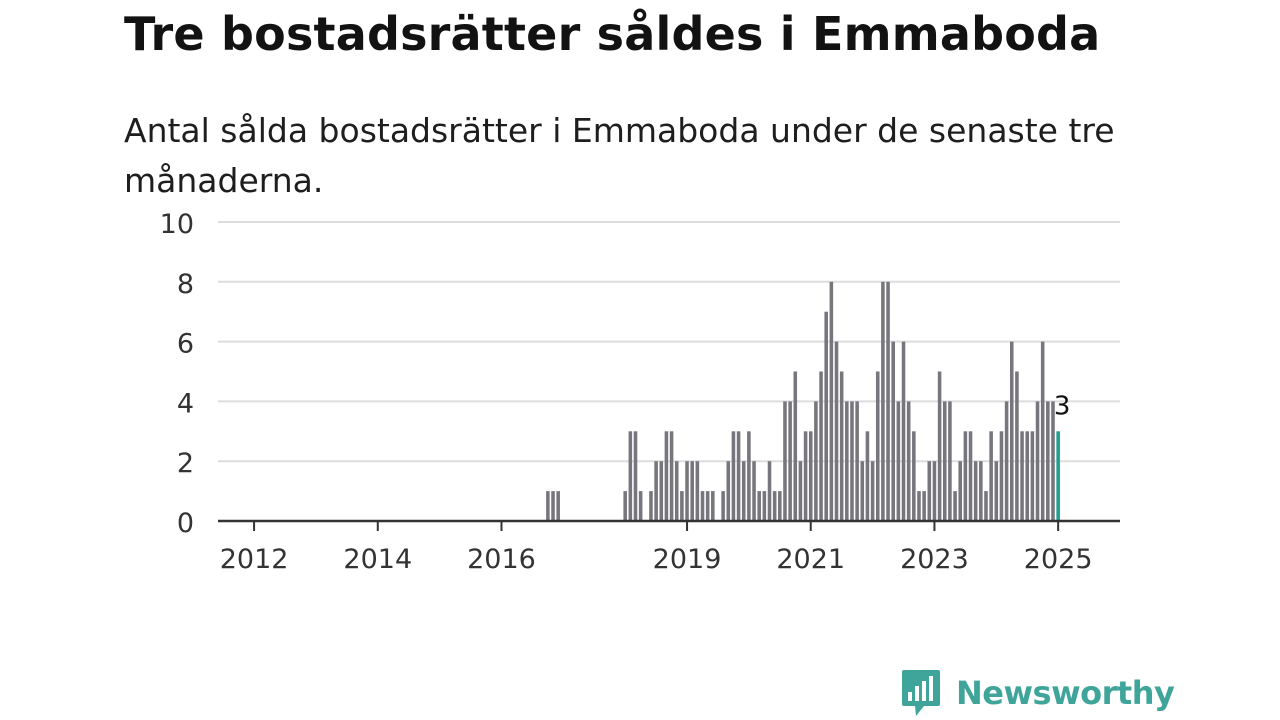 The image size is (1280, 720). Describe the element at coordinates (501, 559) in the screenshot. I see `x-tick-label: 2016` at that location.